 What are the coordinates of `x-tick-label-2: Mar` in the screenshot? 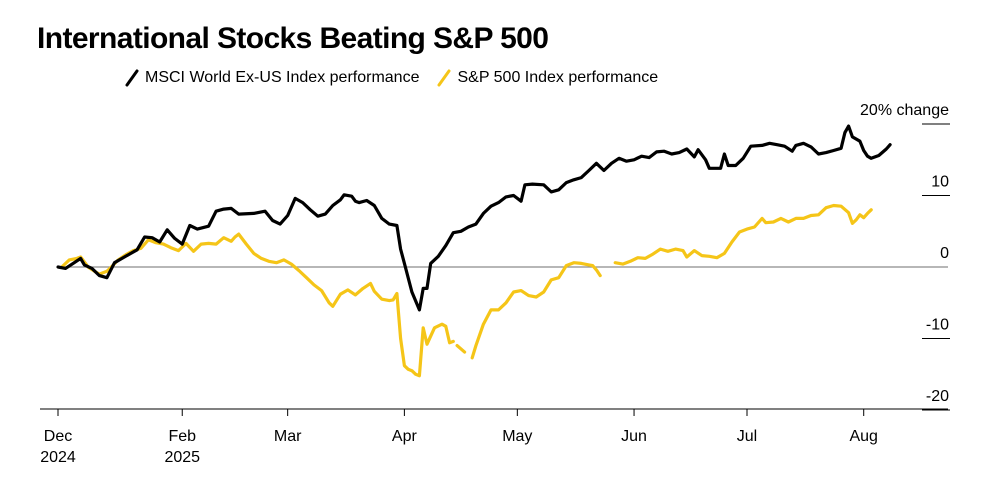 It's located at (288, 436).